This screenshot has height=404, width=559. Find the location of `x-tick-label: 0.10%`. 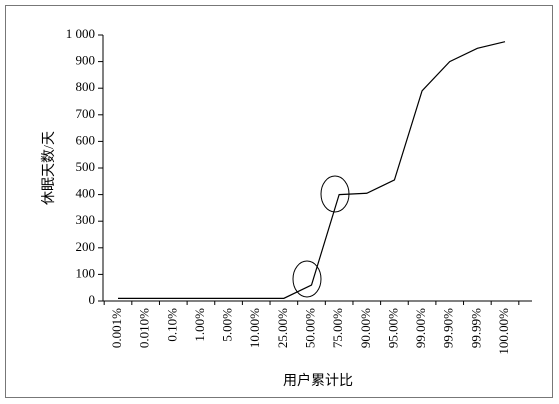

x-tick-label: 0.10% is located at coordinates (171, 325).